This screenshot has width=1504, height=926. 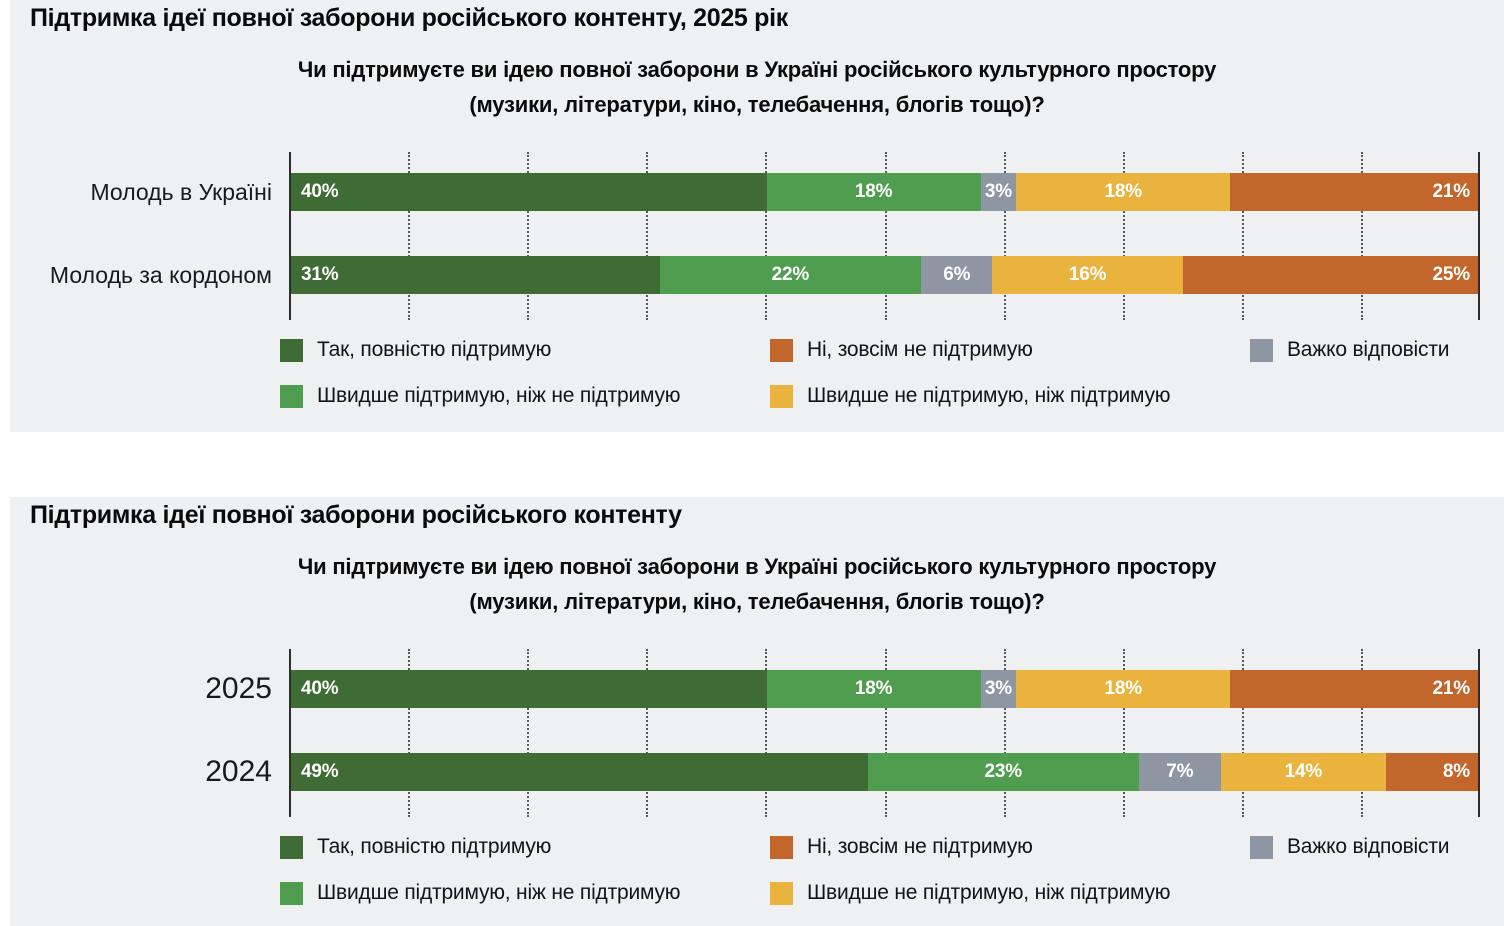 I want to click on plot-area: 40% 18% 3% 18% 21% 31% 22% 6% 16% 25%, so click(x=884, y=236).